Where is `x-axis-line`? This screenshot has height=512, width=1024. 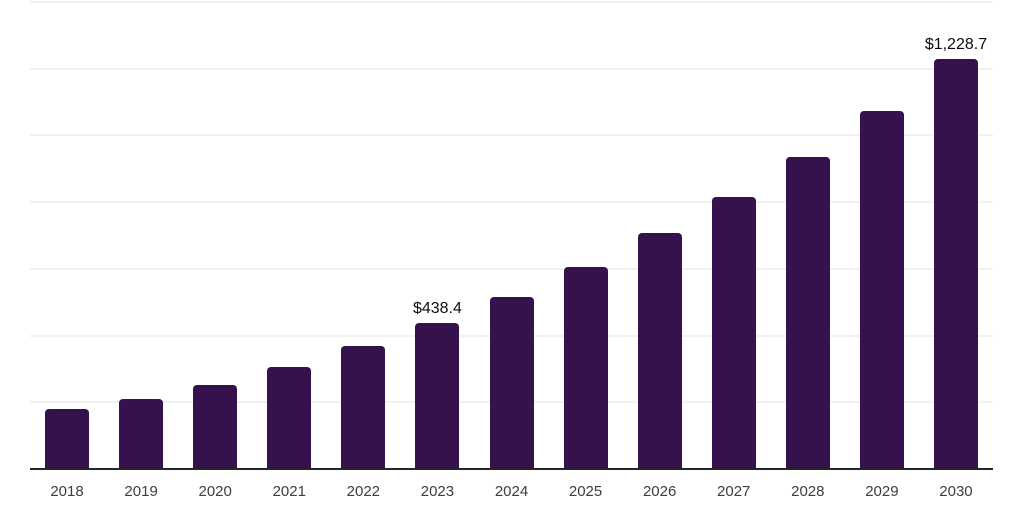 x-axis-line is located at coordinates (511, 469).